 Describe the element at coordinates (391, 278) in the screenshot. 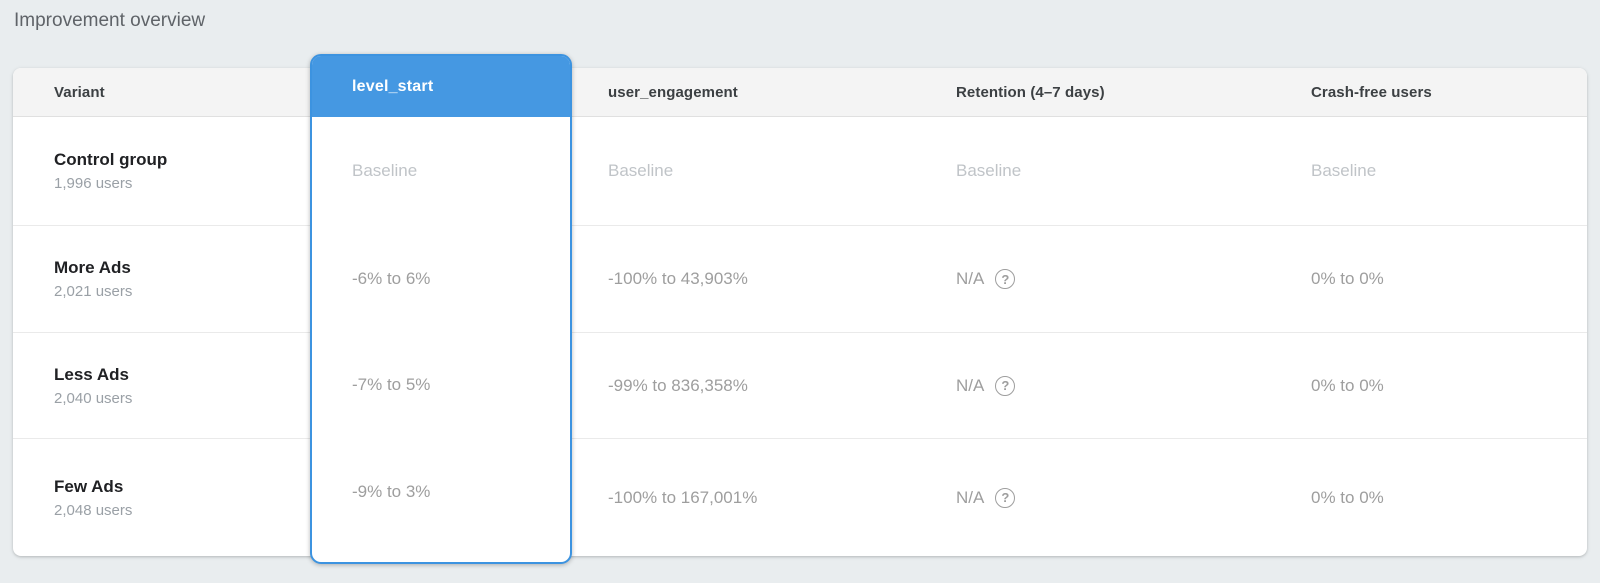

I see `level-start-value-more-ads: -6% to 6%` at that location.